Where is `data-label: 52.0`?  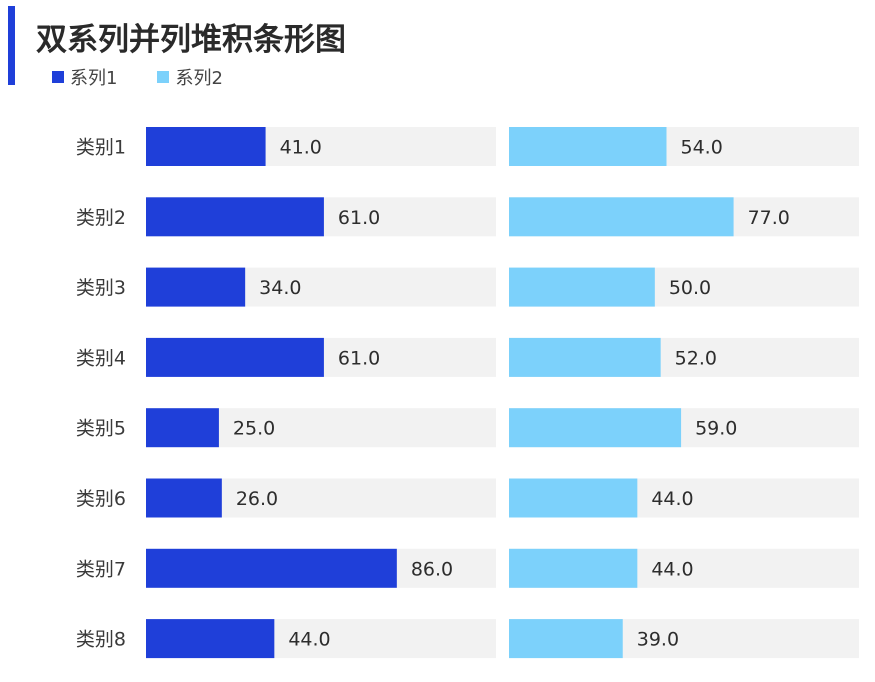
data-label: 52.0 is located at coordinates (696, 358).